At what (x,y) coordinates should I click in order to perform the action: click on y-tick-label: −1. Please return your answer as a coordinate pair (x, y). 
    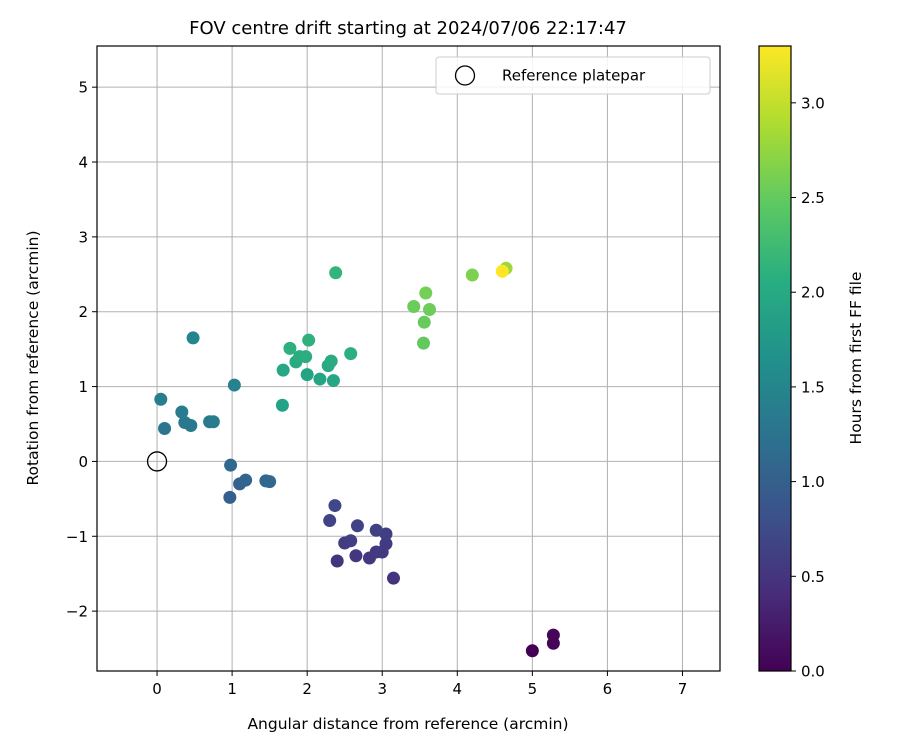
    Looking at the image, I should click on (77, 537).